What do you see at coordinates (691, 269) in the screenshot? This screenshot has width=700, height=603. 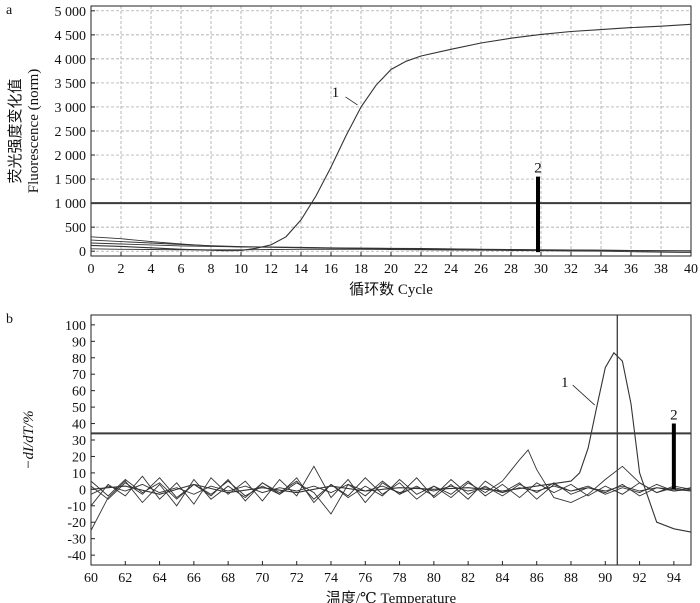 I see `x-tick-label: 40` at bounding box center [691, 269].